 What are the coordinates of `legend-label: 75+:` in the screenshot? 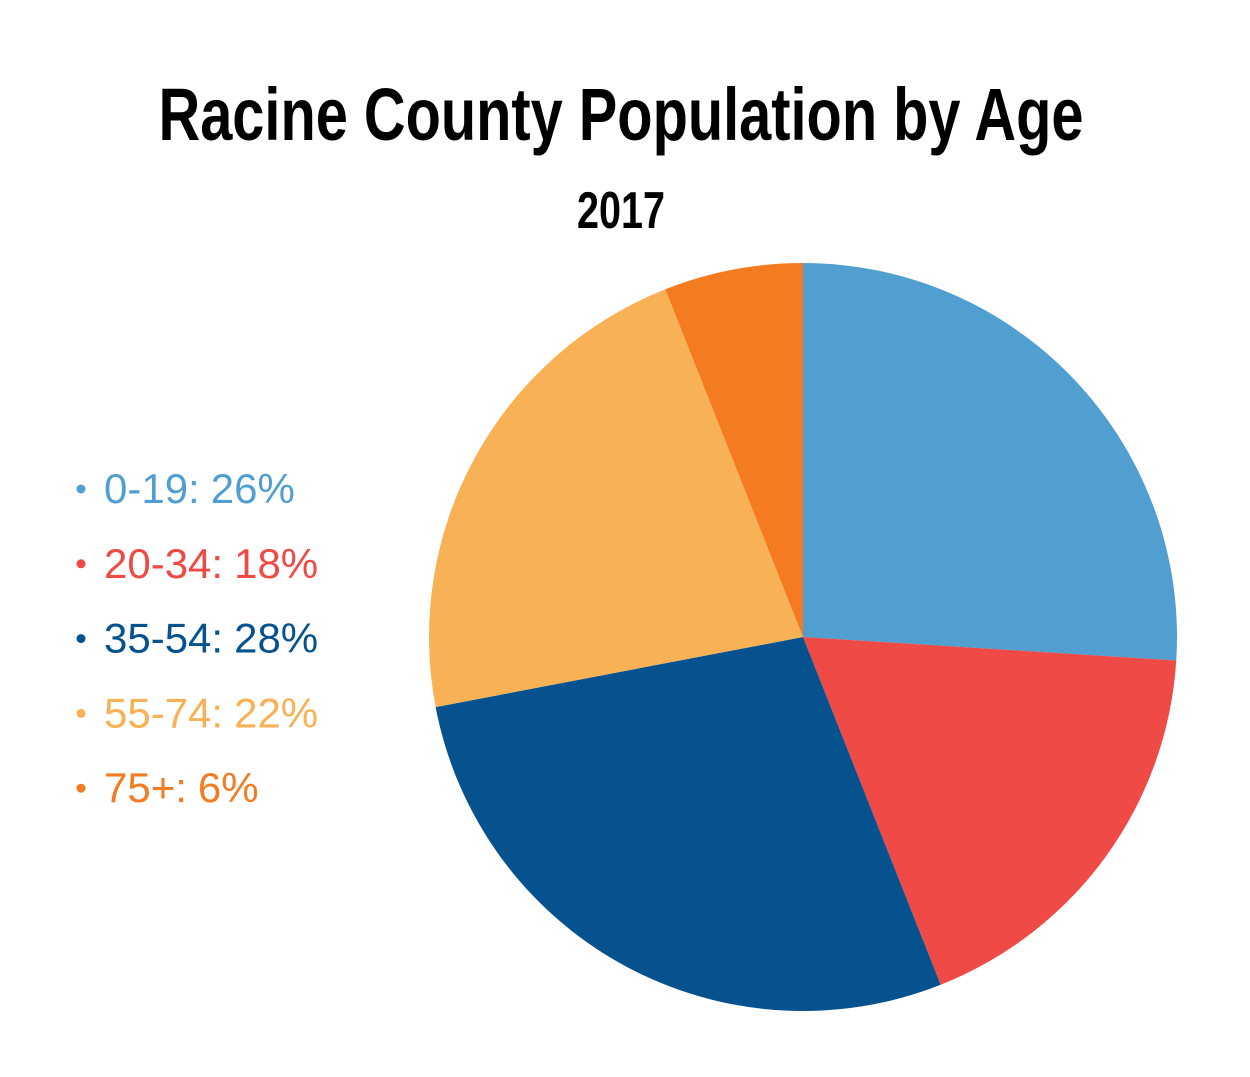 It's located at (145, 787).